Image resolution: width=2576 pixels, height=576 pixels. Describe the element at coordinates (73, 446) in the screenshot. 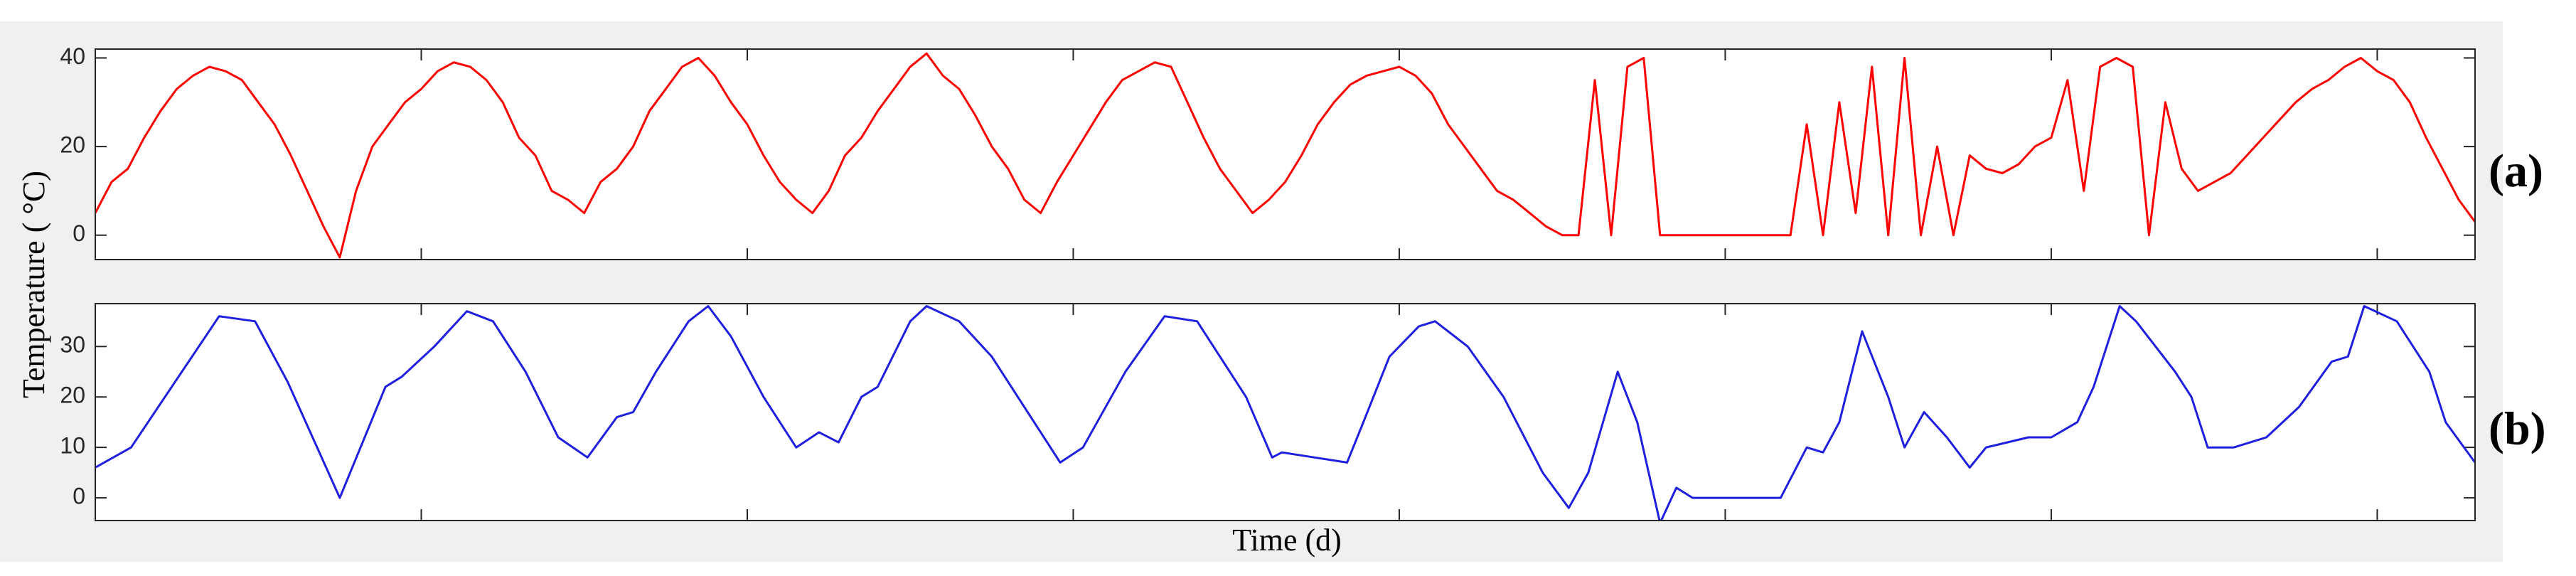

I see `y-tick-label: 10` at that location.